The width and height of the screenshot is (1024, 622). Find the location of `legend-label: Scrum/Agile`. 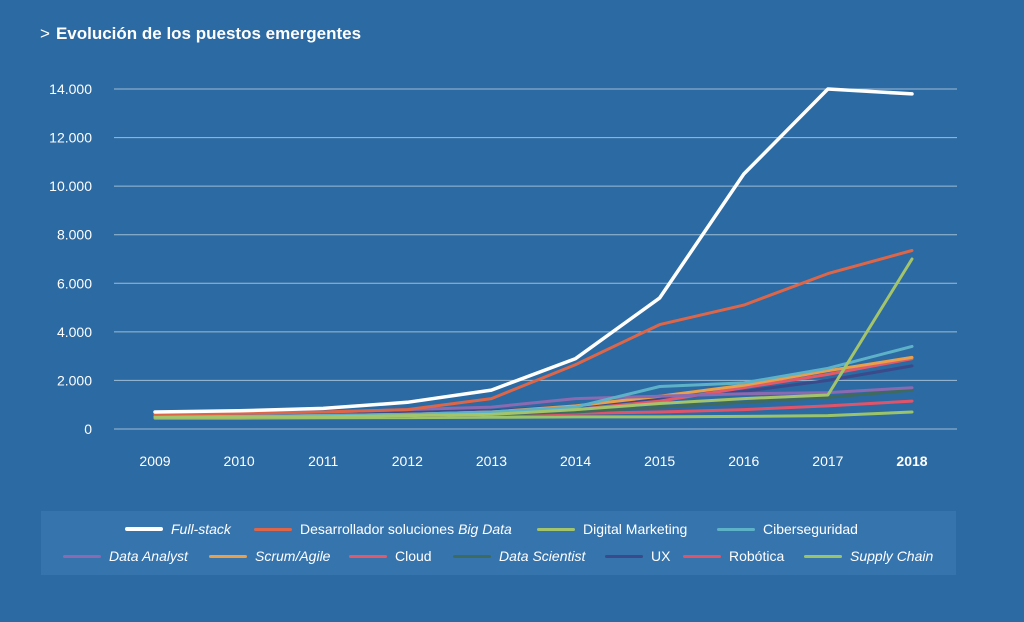

legend-label: Scrum/Agile is located at coordinates (293, 556).